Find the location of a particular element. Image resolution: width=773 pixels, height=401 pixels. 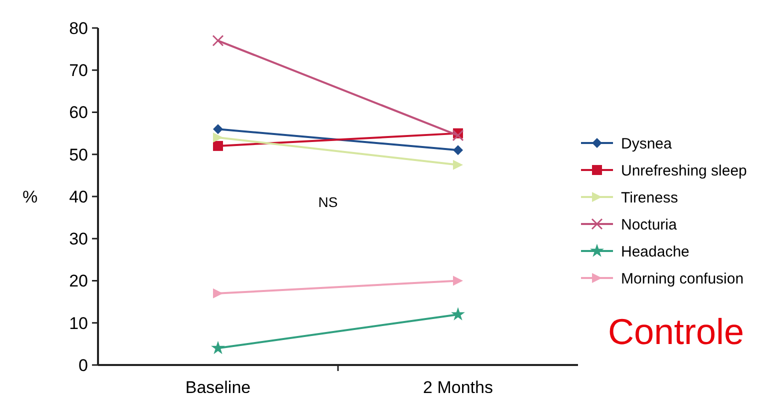

x-tick-label: Baseline is located at coordinates (218, 387).